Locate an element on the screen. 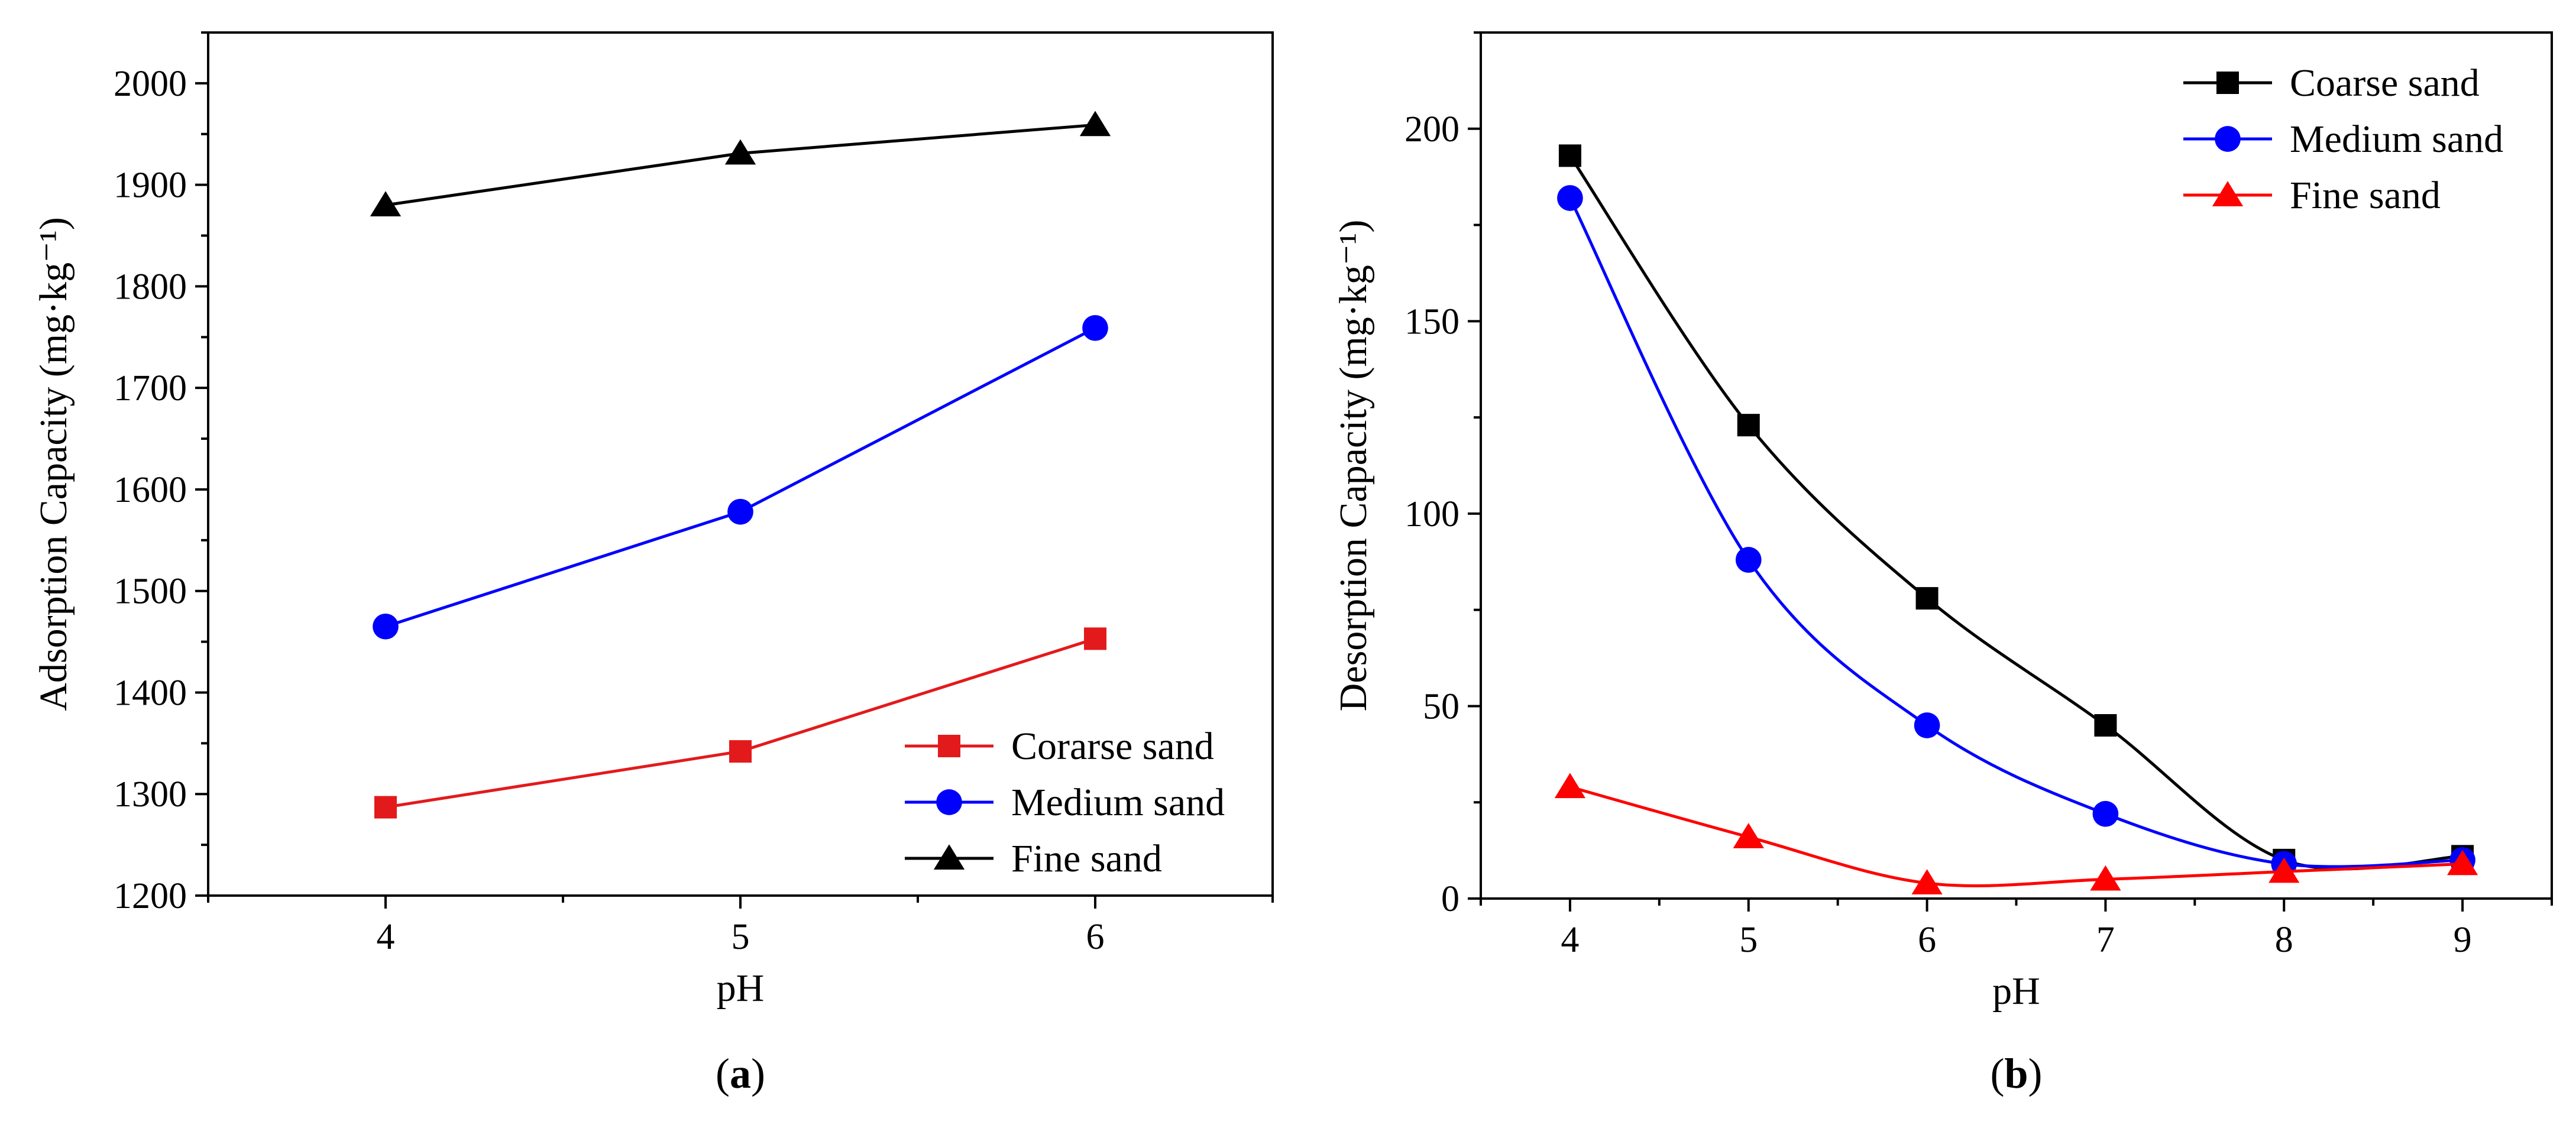  x-tick-label: 8 is located at coordinates (2284, 940).